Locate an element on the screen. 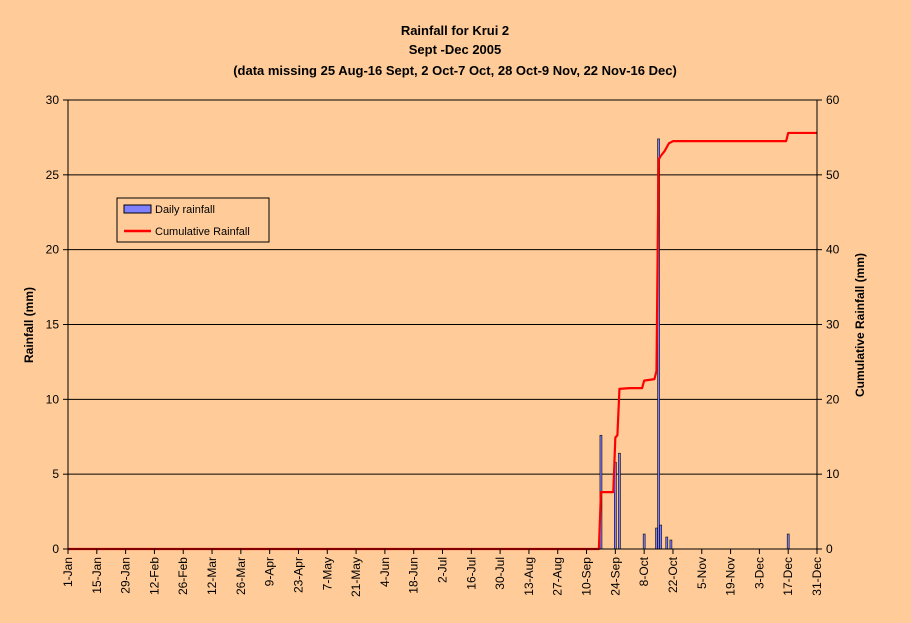 This screenshot has height=623, width=911. y2-tick-label: 0 is located at coordinates (829, 549).